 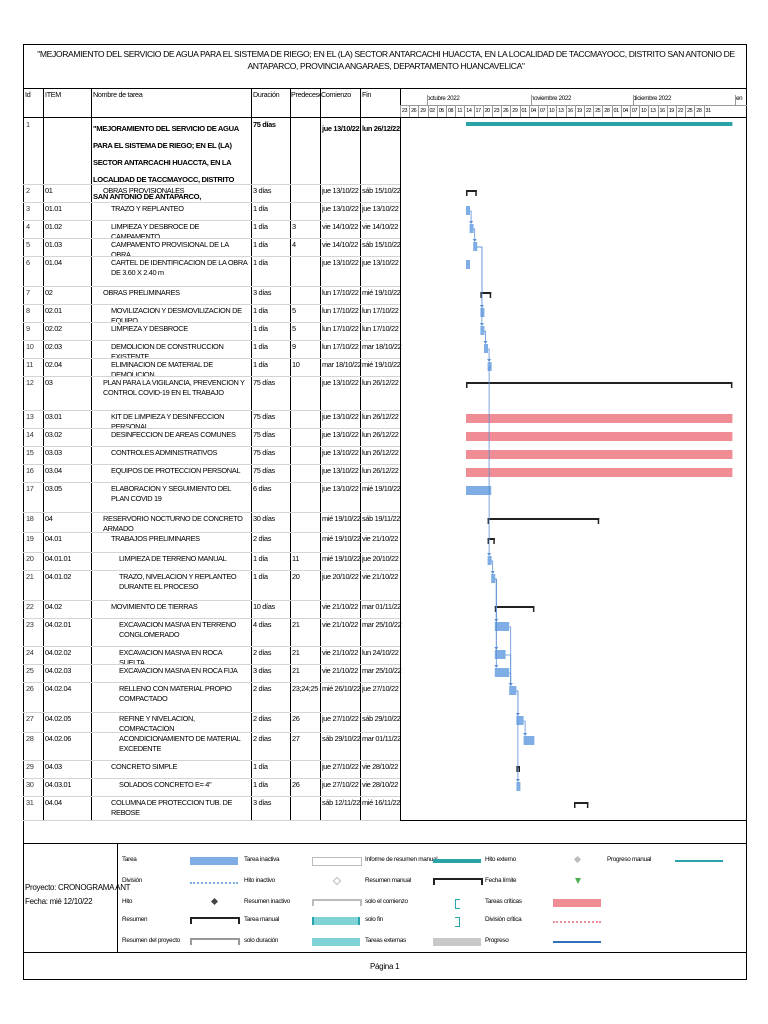 I want to click on legend-swatch-project-summary, so click(x=215, y=941).